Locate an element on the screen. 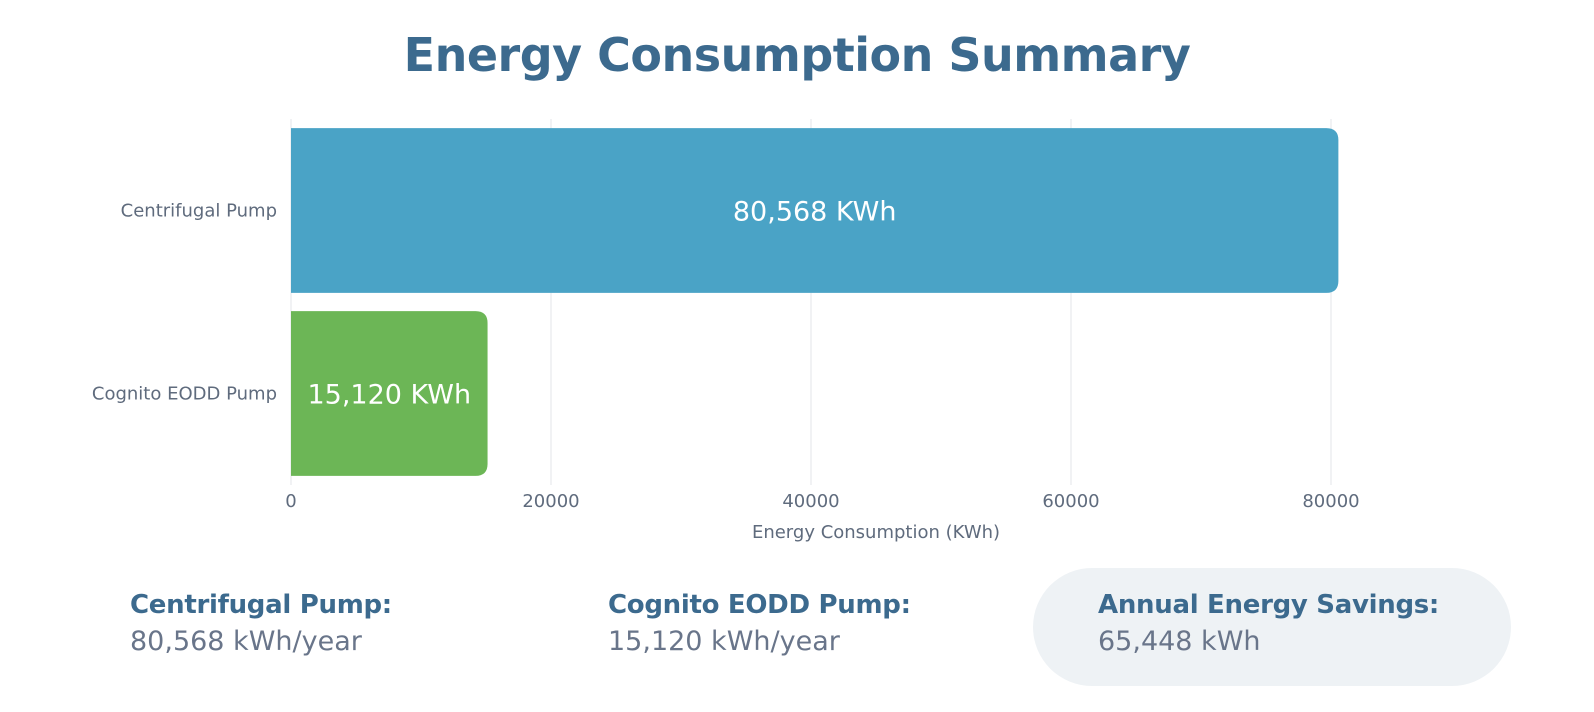 The width and height of the screenshot is (1594, 712). x-tick-label-4: 80000 is located at coordinates (1330, 501).